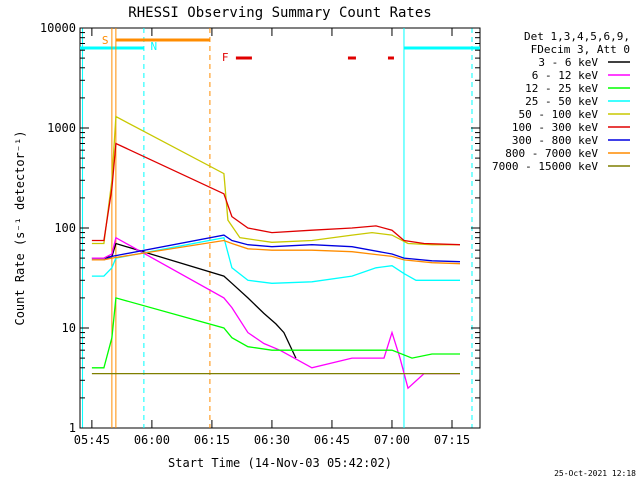 The width and height of the screenshot is (640, 480). What do you see at coordinates (452, 440) in the screenshot?
I see `x-tick-label: 07:15` at bounding box center [452, 440].